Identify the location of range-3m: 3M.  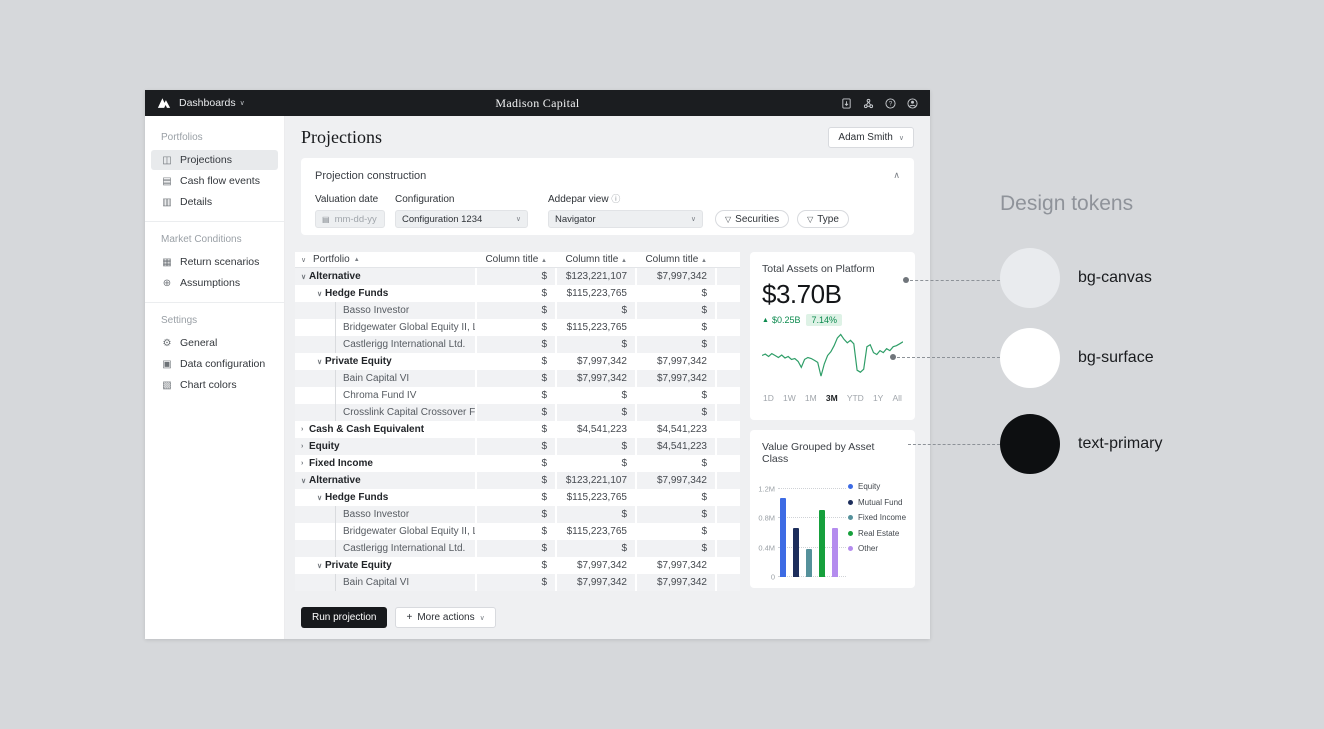
(831, 398).